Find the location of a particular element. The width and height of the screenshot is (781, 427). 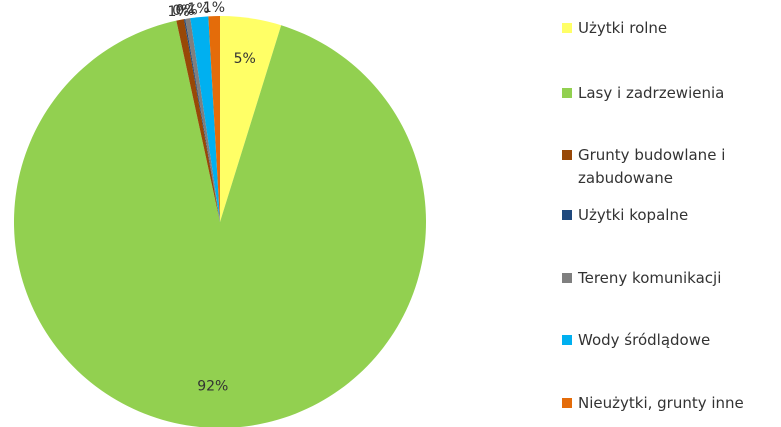

legend-item: Użytki rolne is located at coordinates (670, 28).